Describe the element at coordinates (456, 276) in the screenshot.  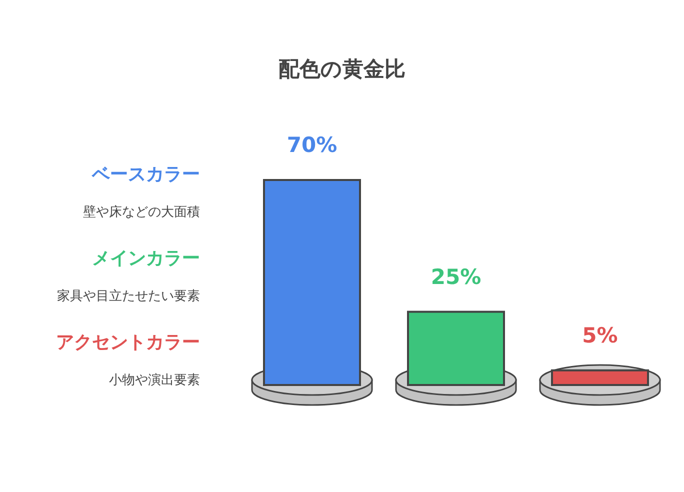
I see `data-label: 25%` at that location.